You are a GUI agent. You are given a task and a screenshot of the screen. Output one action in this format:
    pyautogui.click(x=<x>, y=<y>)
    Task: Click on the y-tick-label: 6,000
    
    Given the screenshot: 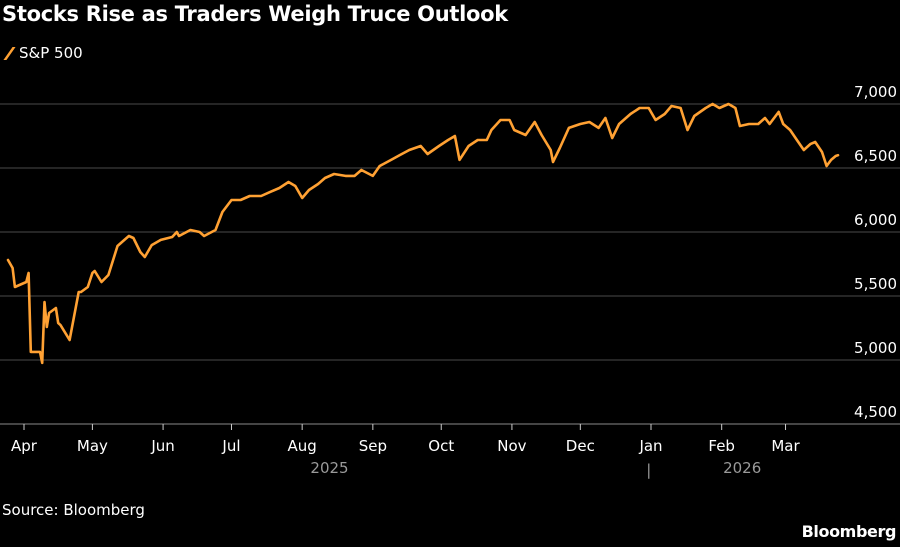 What is the action you would take?
    pyautogui.click(x=875, y=220)
    